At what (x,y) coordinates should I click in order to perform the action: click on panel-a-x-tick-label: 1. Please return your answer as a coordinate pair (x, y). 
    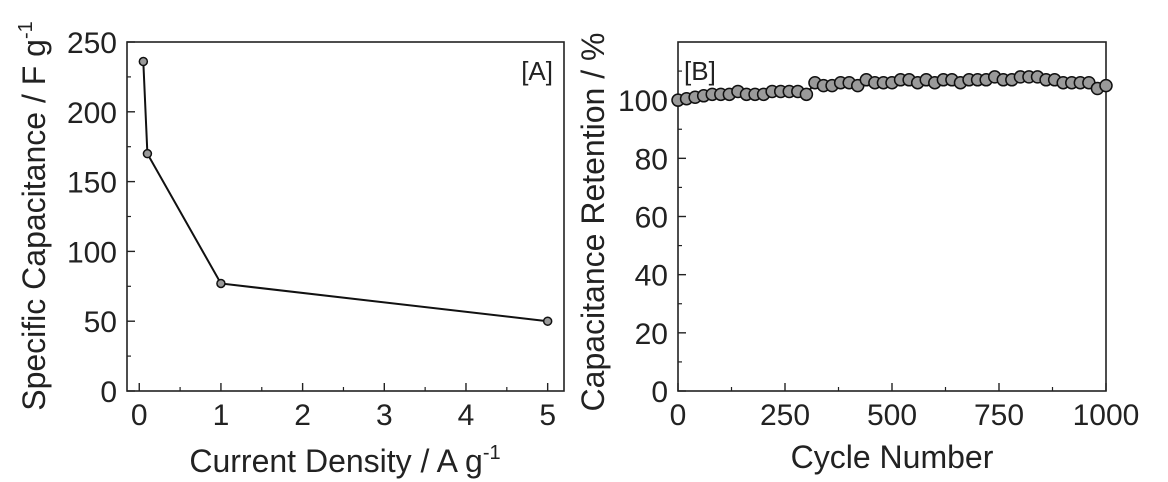
    Looking at the image, I should click on (221, 415).